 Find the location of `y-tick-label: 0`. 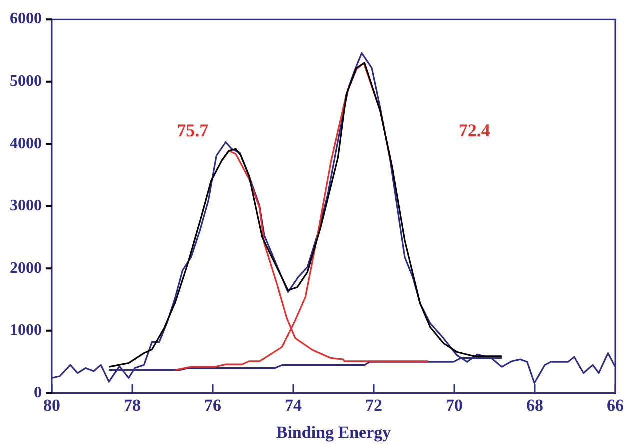

y-tick-label: 0 is located at coordinates (38, 393).